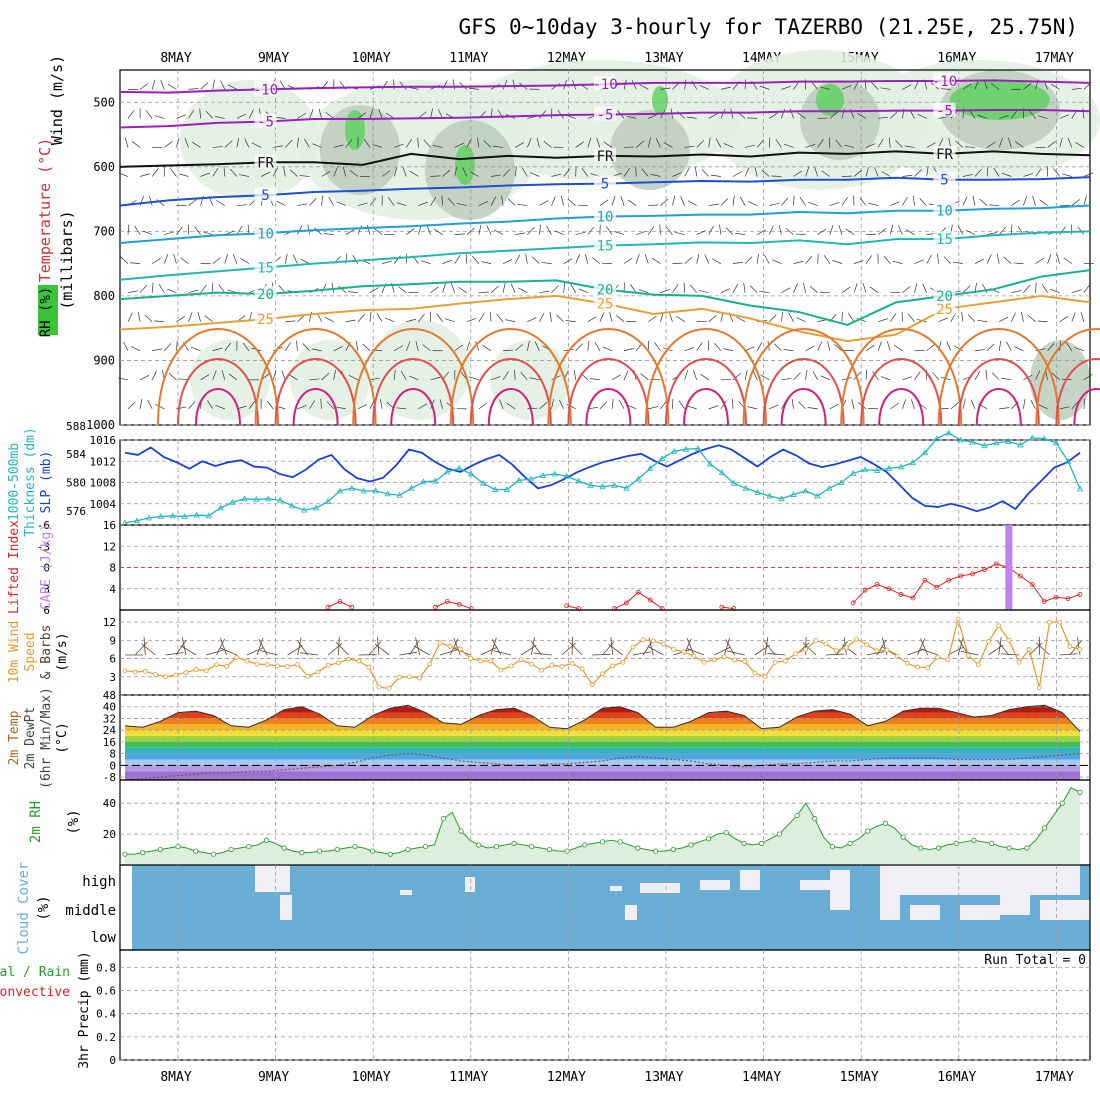 The height and width of the screenshot is (1100, 1100). Describe the element at coordinates (250, 140) in the screenshot. I see `rh-shading` at that location.